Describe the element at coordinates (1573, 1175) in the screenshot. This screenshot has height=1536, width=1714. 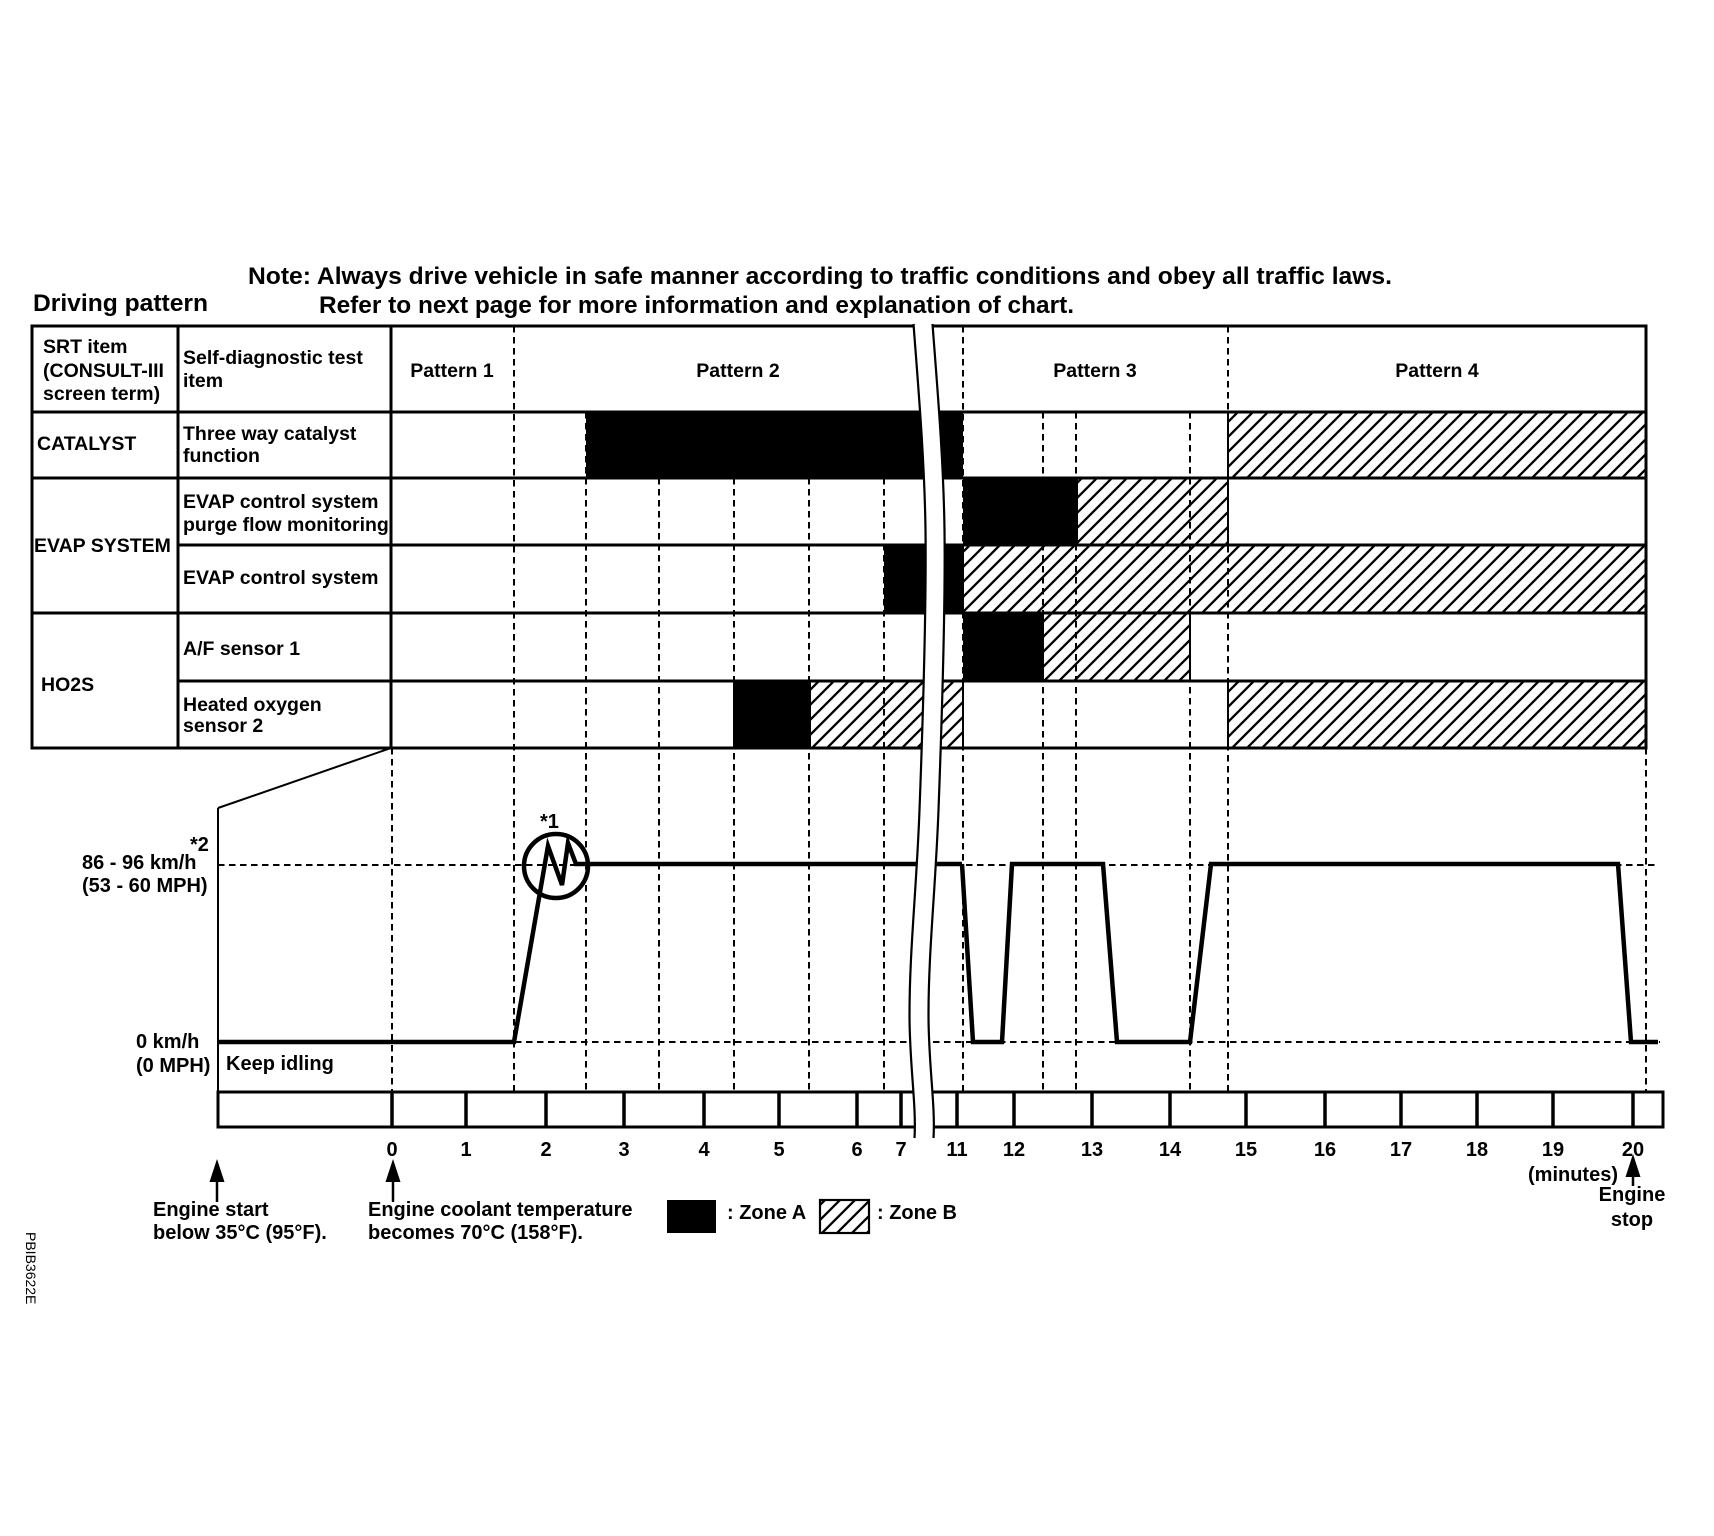
I see `svg-text: (minutes)` at that location.